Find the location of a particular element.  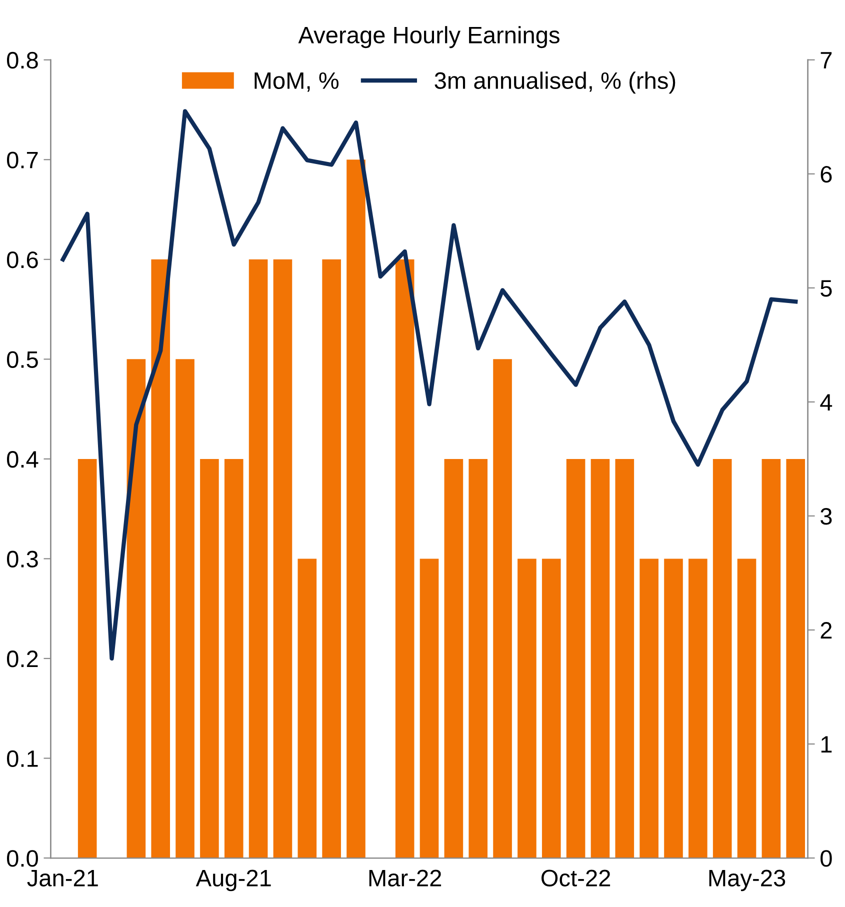

y-tick-label: 0.2 is located at coordinates (22, 659).